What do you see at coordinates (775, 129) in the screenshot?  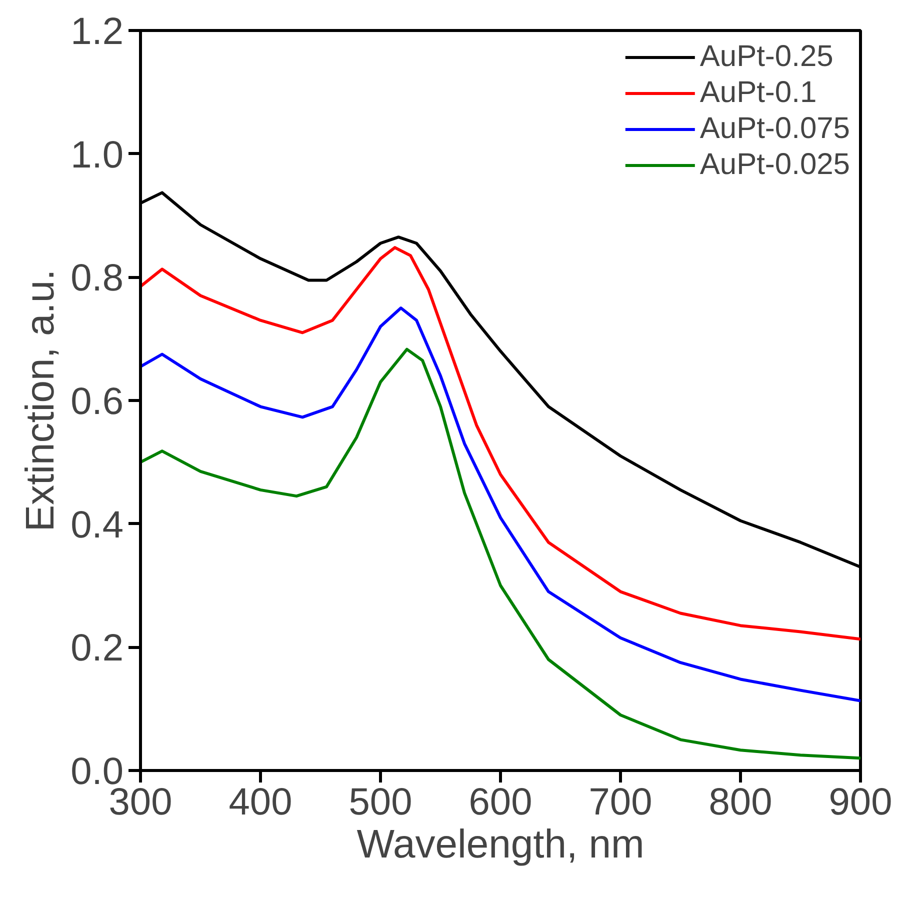 I see `legend-label: AuPt-0.075` at bounding box center [775, 129].